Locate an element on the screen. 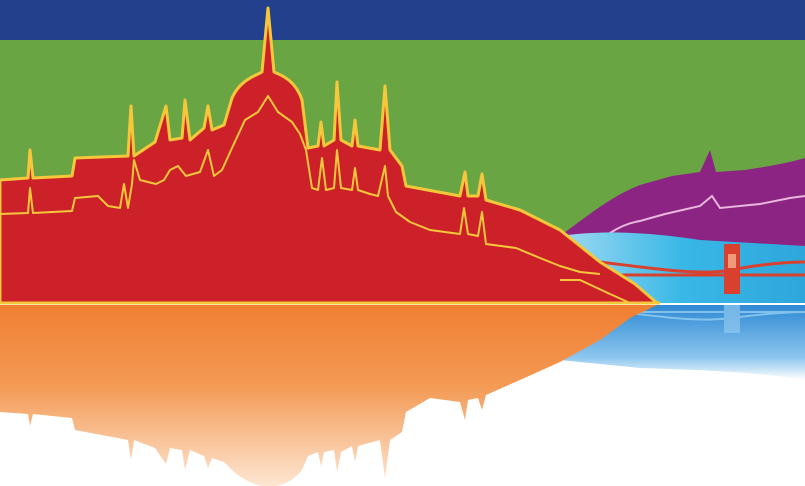 This screenshot has height=486, width=805. parliament-base-step is located at coordinates (595, 291).